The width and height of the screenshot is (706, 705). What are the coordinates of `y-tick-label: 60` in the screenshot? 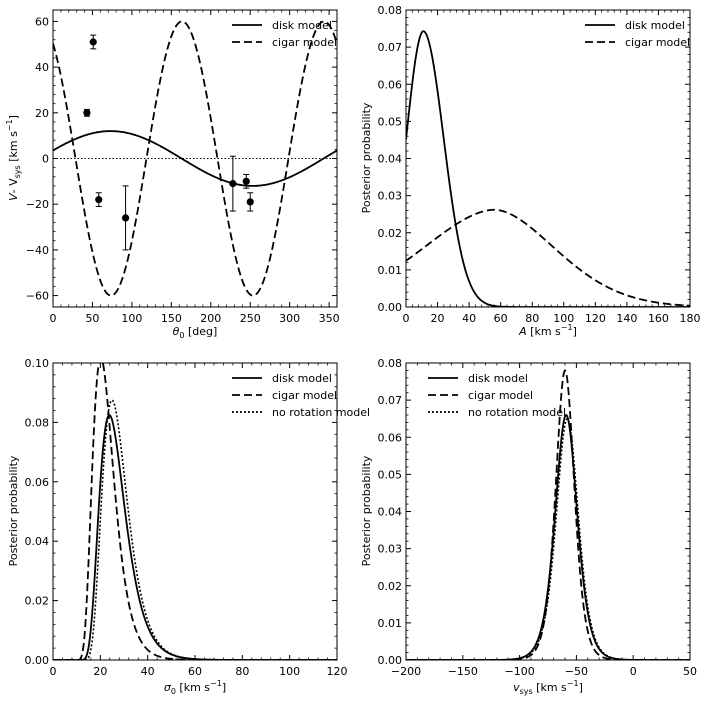 It's located at (42, 21).